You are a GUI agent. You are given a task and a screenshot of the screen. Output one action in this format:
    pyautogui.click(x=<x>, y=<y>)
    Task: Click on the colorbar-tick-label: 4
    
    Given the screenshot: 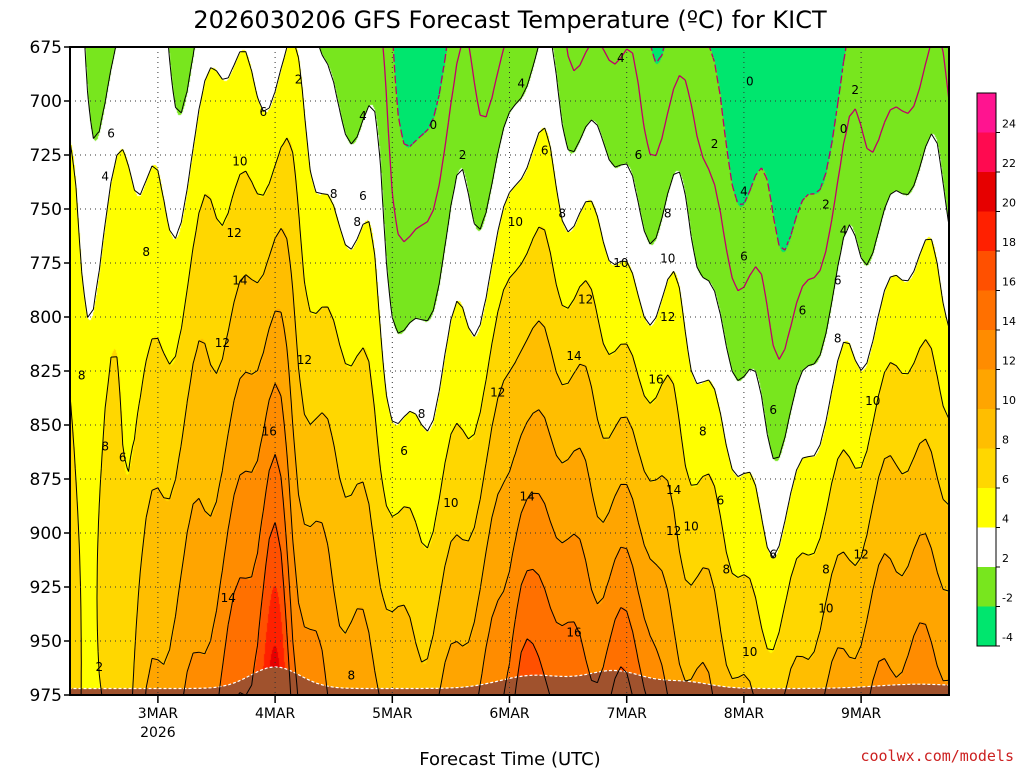 What is the action you would take?
    pyautogui.click(x=1005, y=519)
    